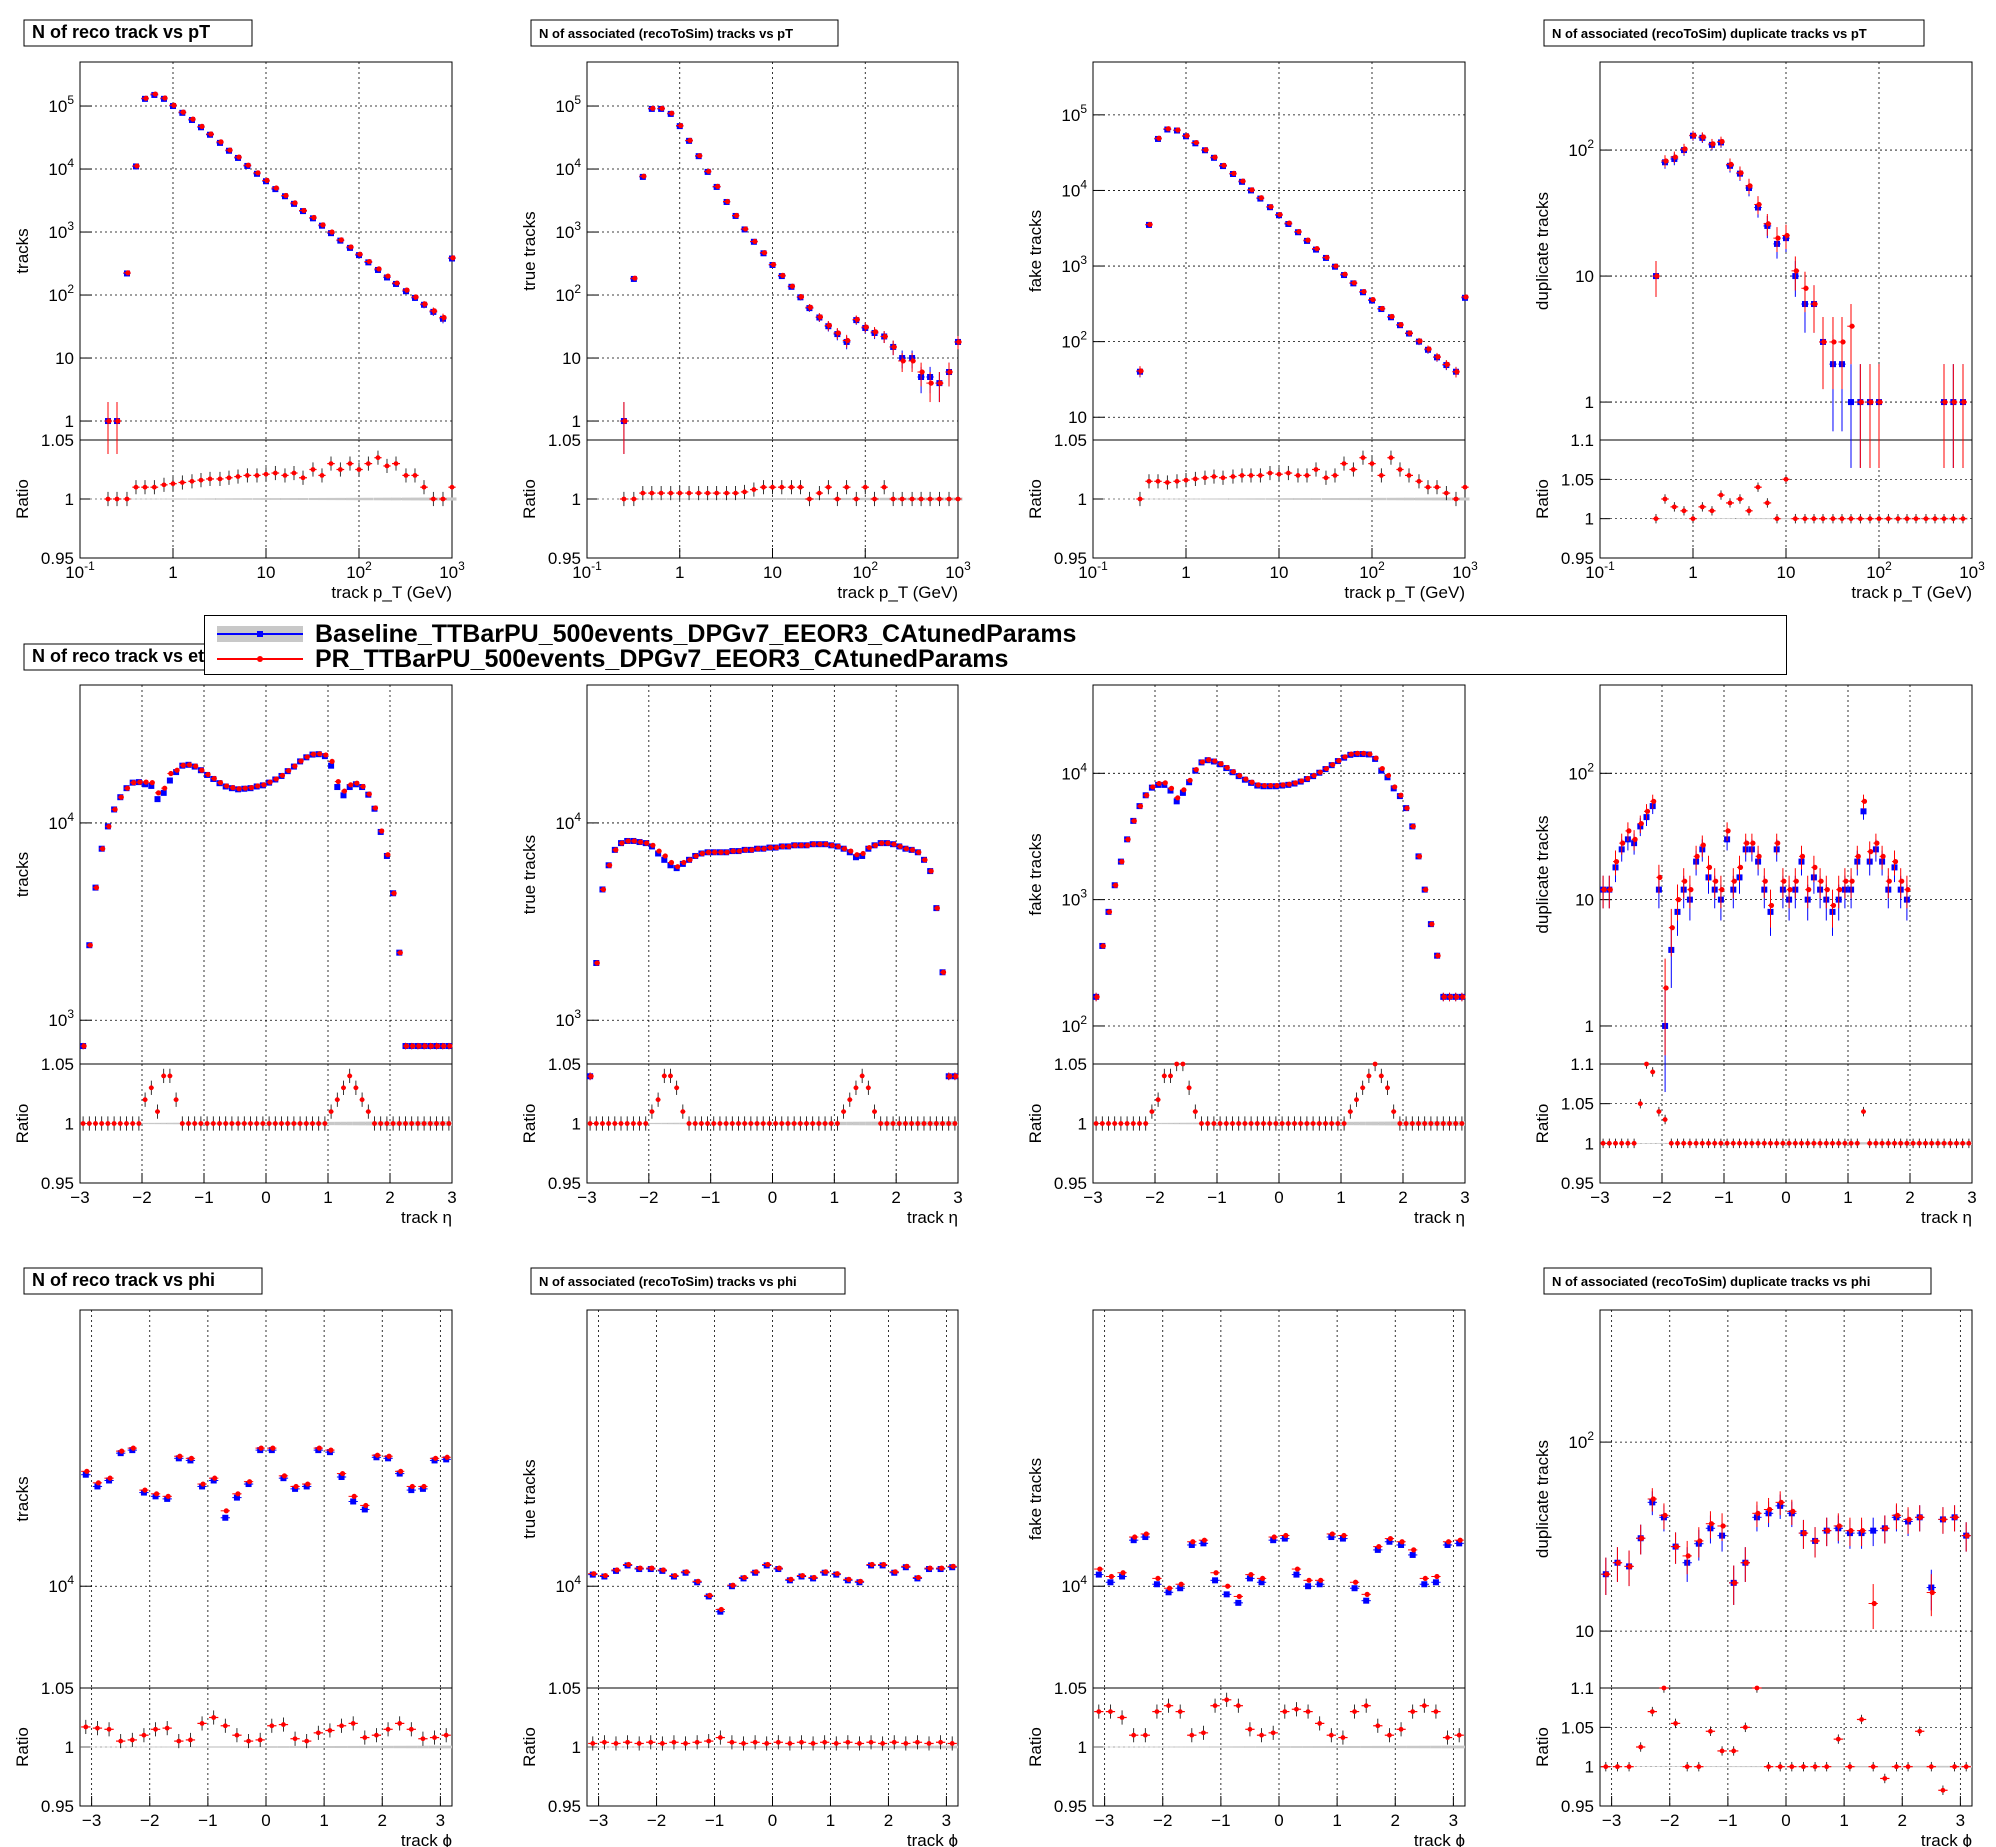 The width and height of the screenshot is (1996, 1847). What do you see at coordinates (1542, 499) in the screenshot?
I see `ratio-axis-label: Ratio` at bounding box center [1542, 499].